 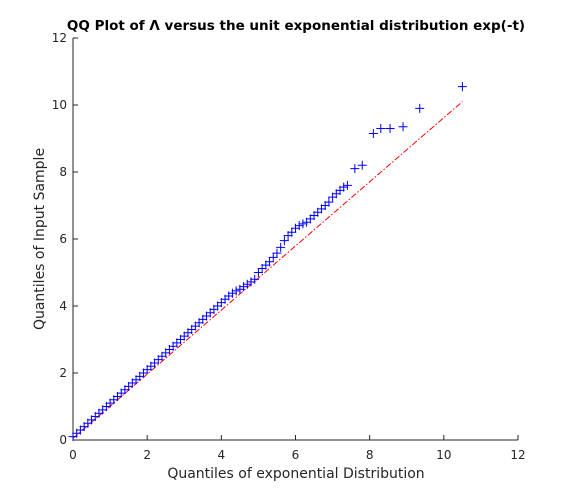 I want to click on y-axis-label: Quantiles of Input Sample, so click(x=40, y=239).